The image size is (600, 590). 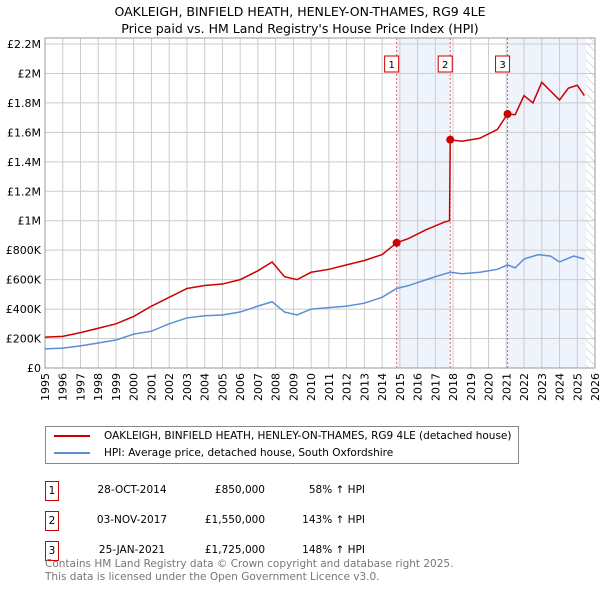 I want to click on sale-number-badge: 3, so click(x=52, y=551).